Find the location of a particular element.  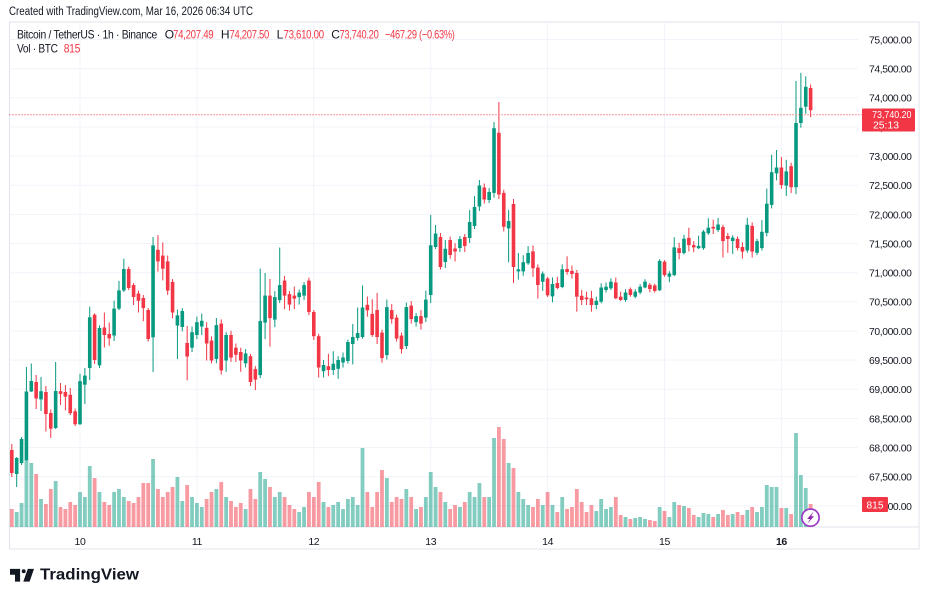

svg-text: 74,000.00 is located at coordinates (890, 99).